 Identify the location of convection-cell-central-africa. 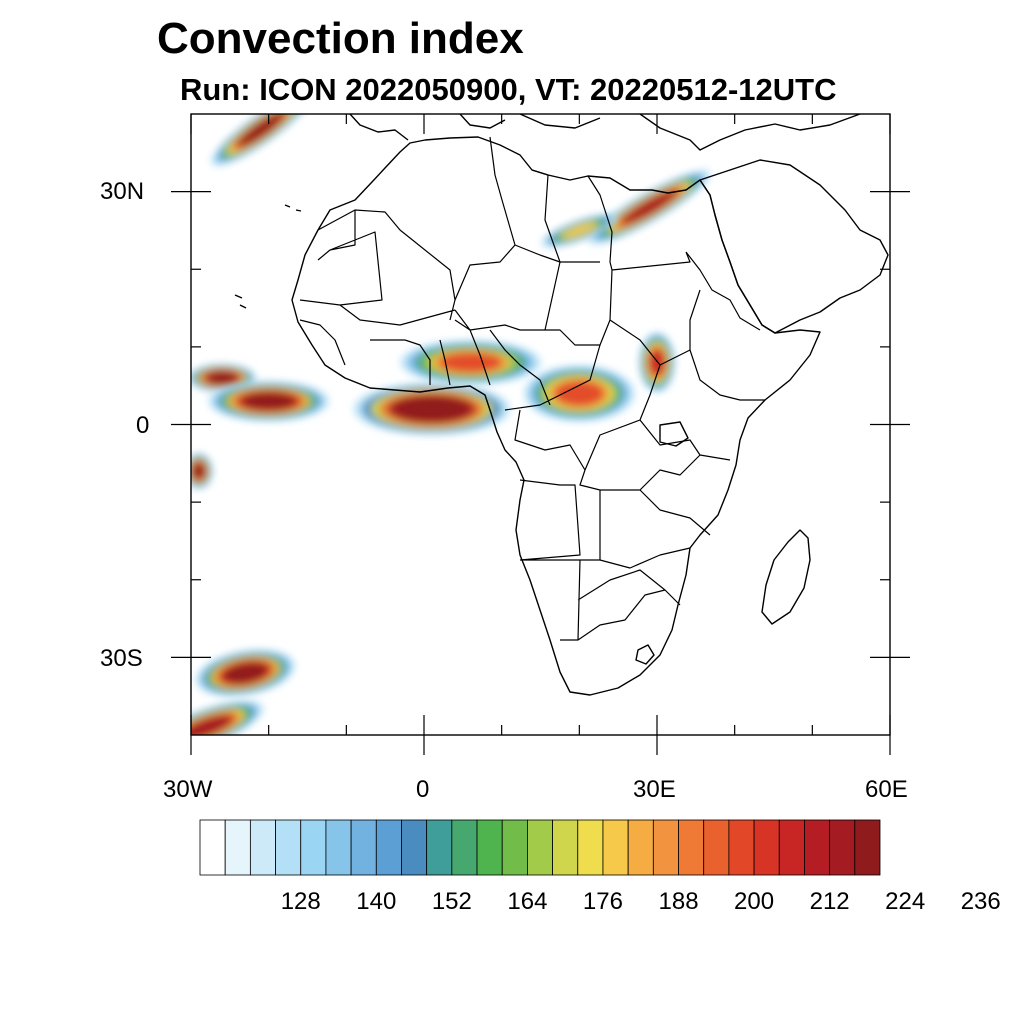
(579, 393).